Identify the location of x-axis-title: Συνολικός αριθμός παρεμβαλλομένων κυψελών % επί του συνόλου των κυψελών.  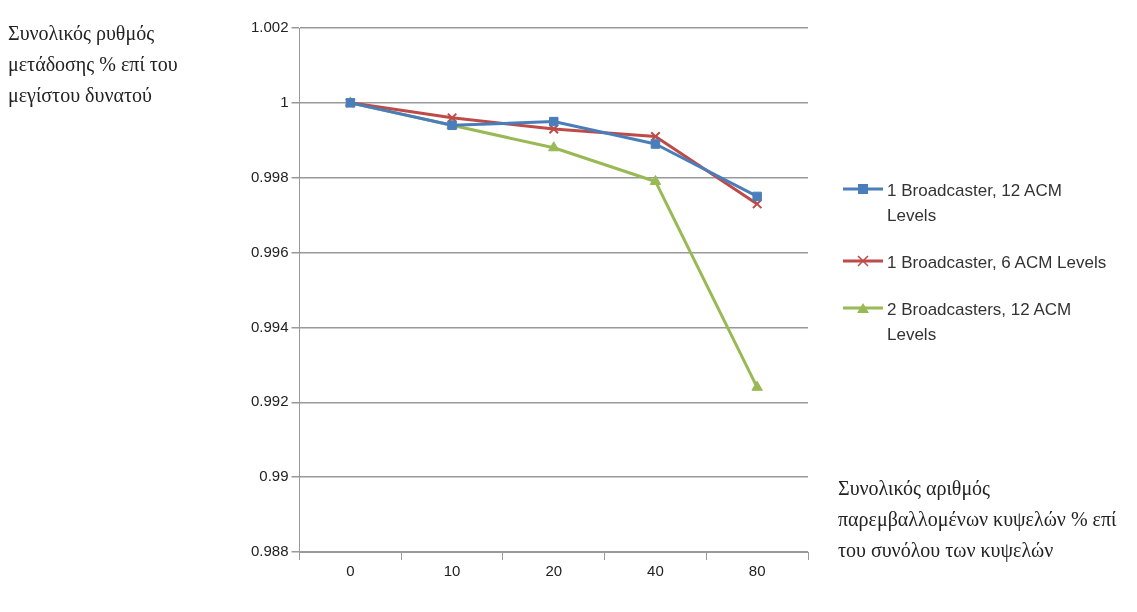
(978, 520).